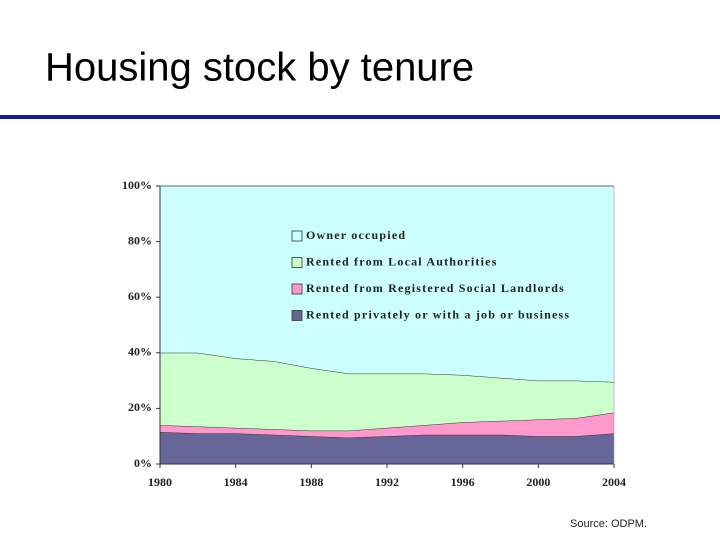 This screenshot has height=540, width=720. Describe the element at coordinates (614, 482) in the screenshot. I see `x-tick-label: 2004` at that location.